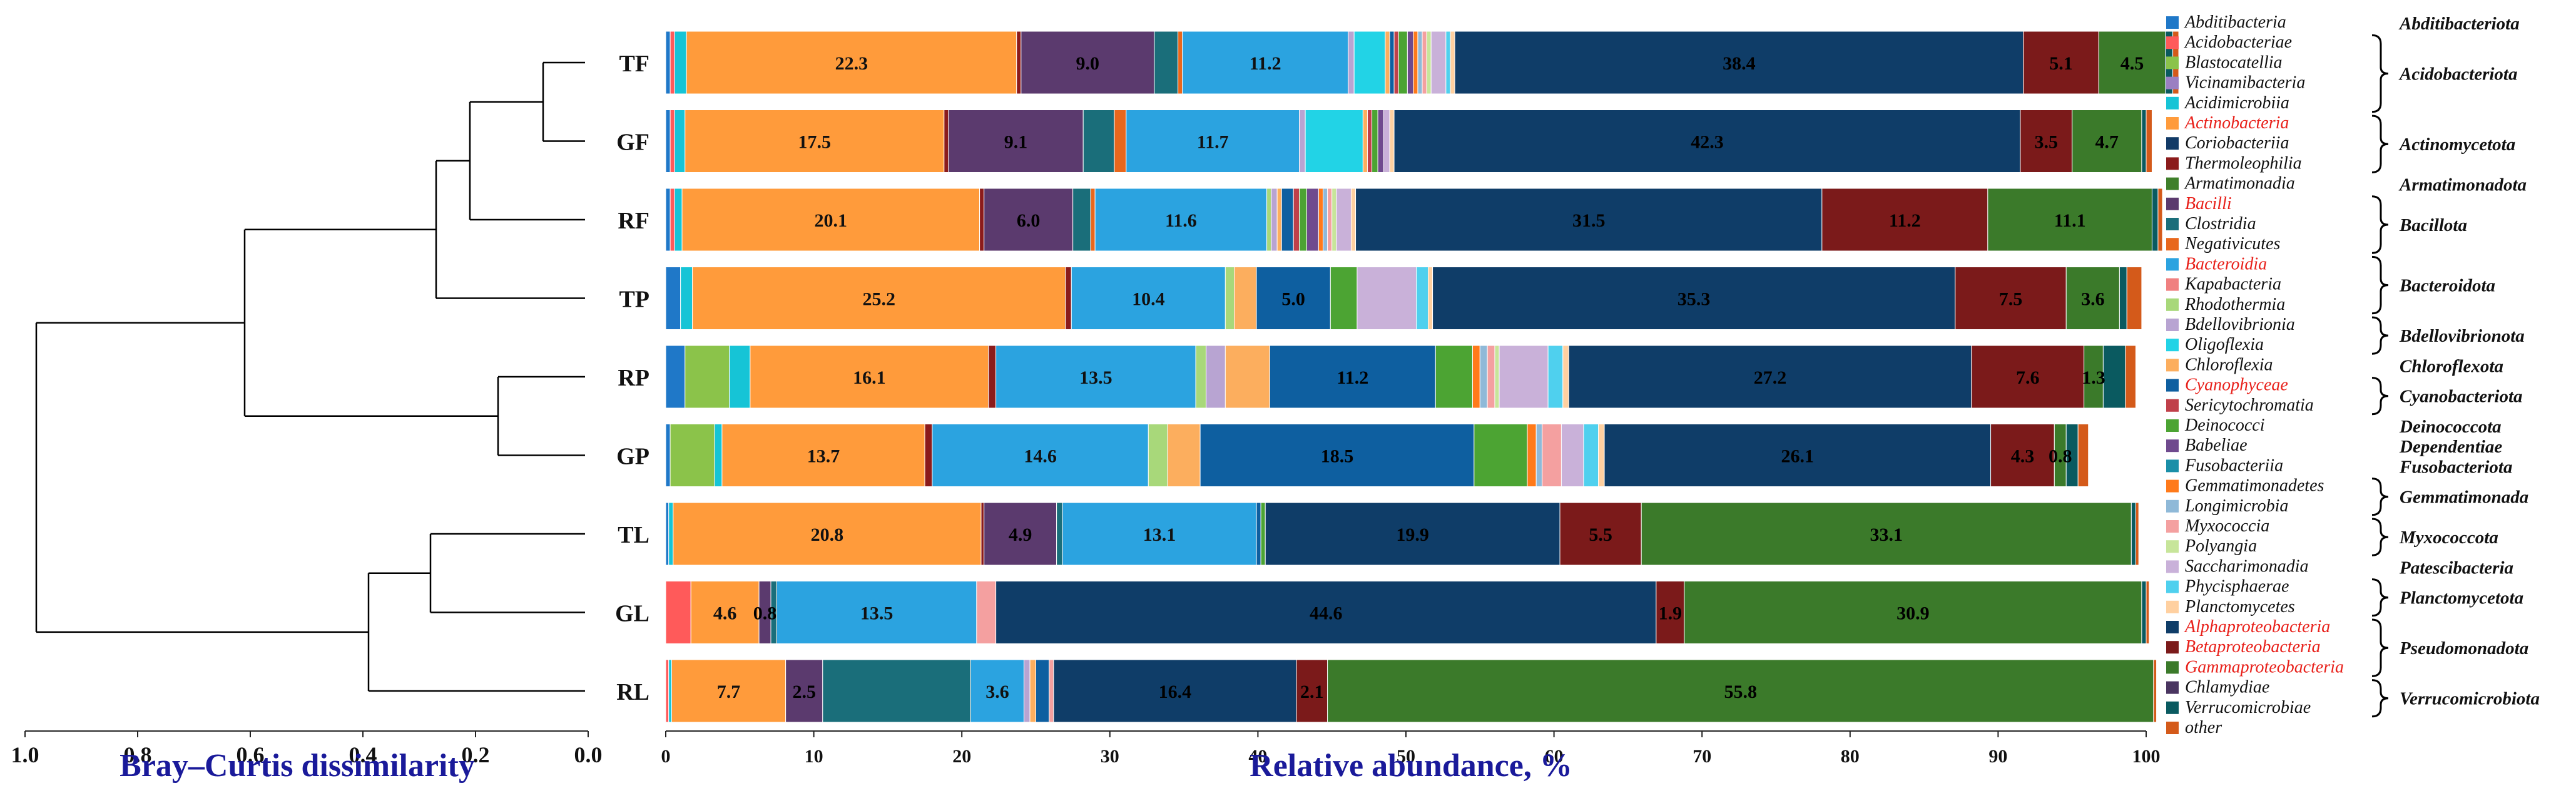 This screenshot has height=803, width=2576. What do you see at coordinates (2234, 62) in the screenshot?
I see `legend-entry: Blastocatellia` at bounding box center [2234, 62].